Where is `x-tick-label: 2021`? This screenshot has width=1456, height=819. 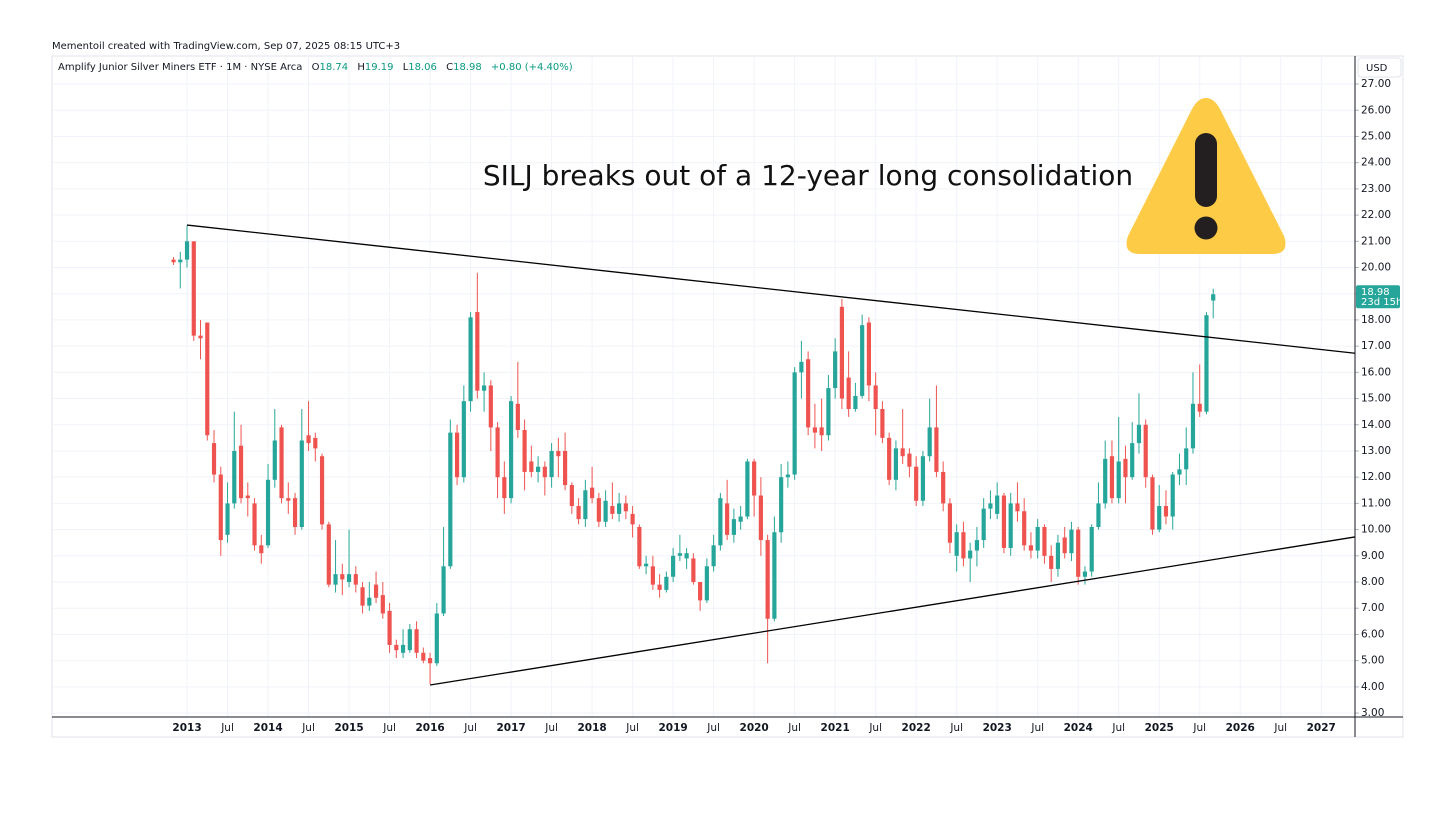 x-tick-label: 2021 is located at coordinates (835, 728).